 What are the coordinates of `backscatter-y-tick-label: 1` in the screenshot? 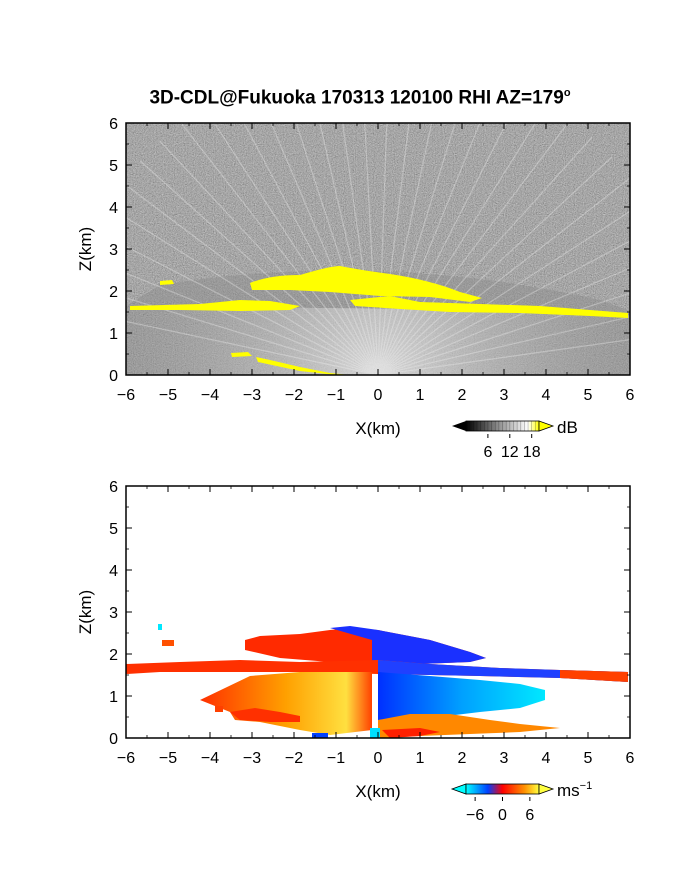 It's located at (113, 334).